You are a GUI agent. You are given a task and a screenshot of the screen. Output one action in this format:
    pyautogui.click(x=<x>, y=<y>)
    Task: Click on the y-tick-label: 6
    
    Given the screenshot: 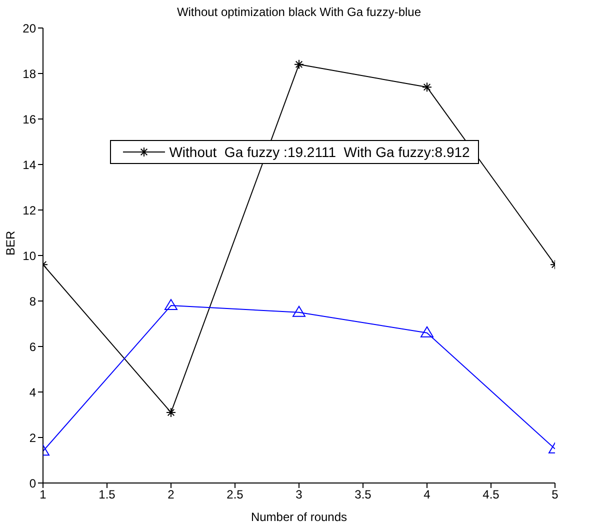 What is the action you would take?
    pyautogui.click(x=32, y=347)
    